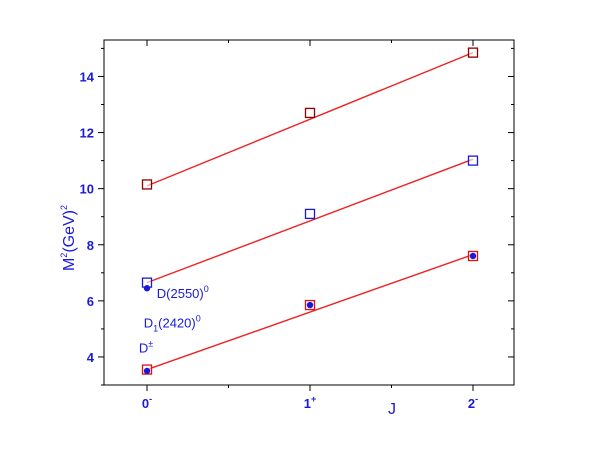  I want to click on y-axis-title: M2(GeV)2, so click(68, 238).